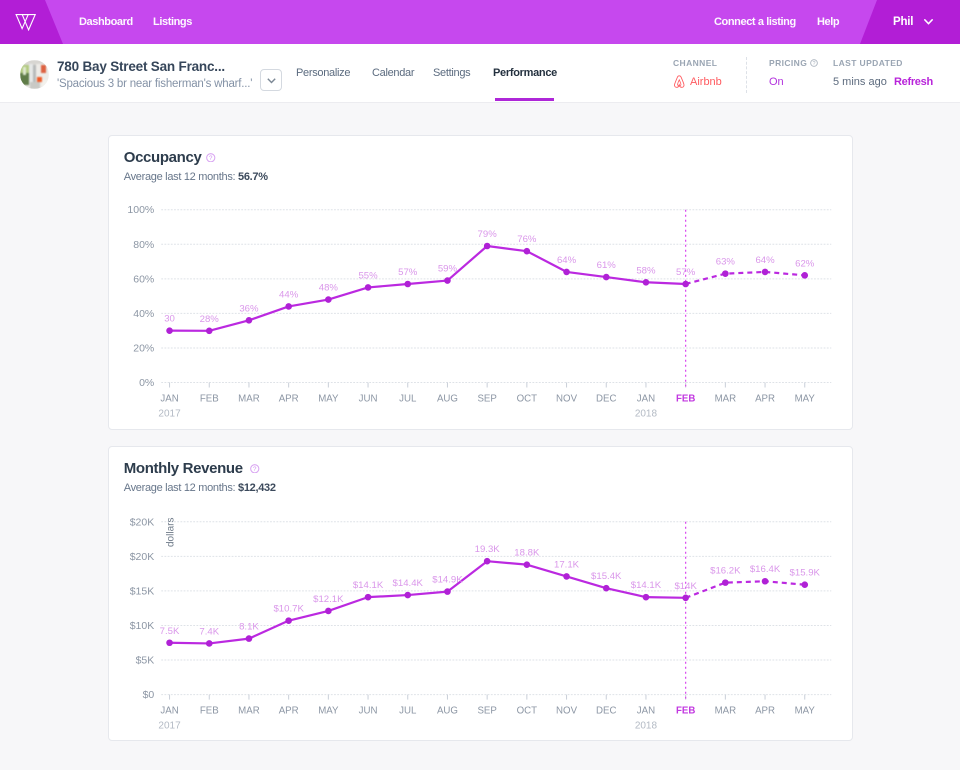  I want to click on svg-text: 80%, so click(143, 245).